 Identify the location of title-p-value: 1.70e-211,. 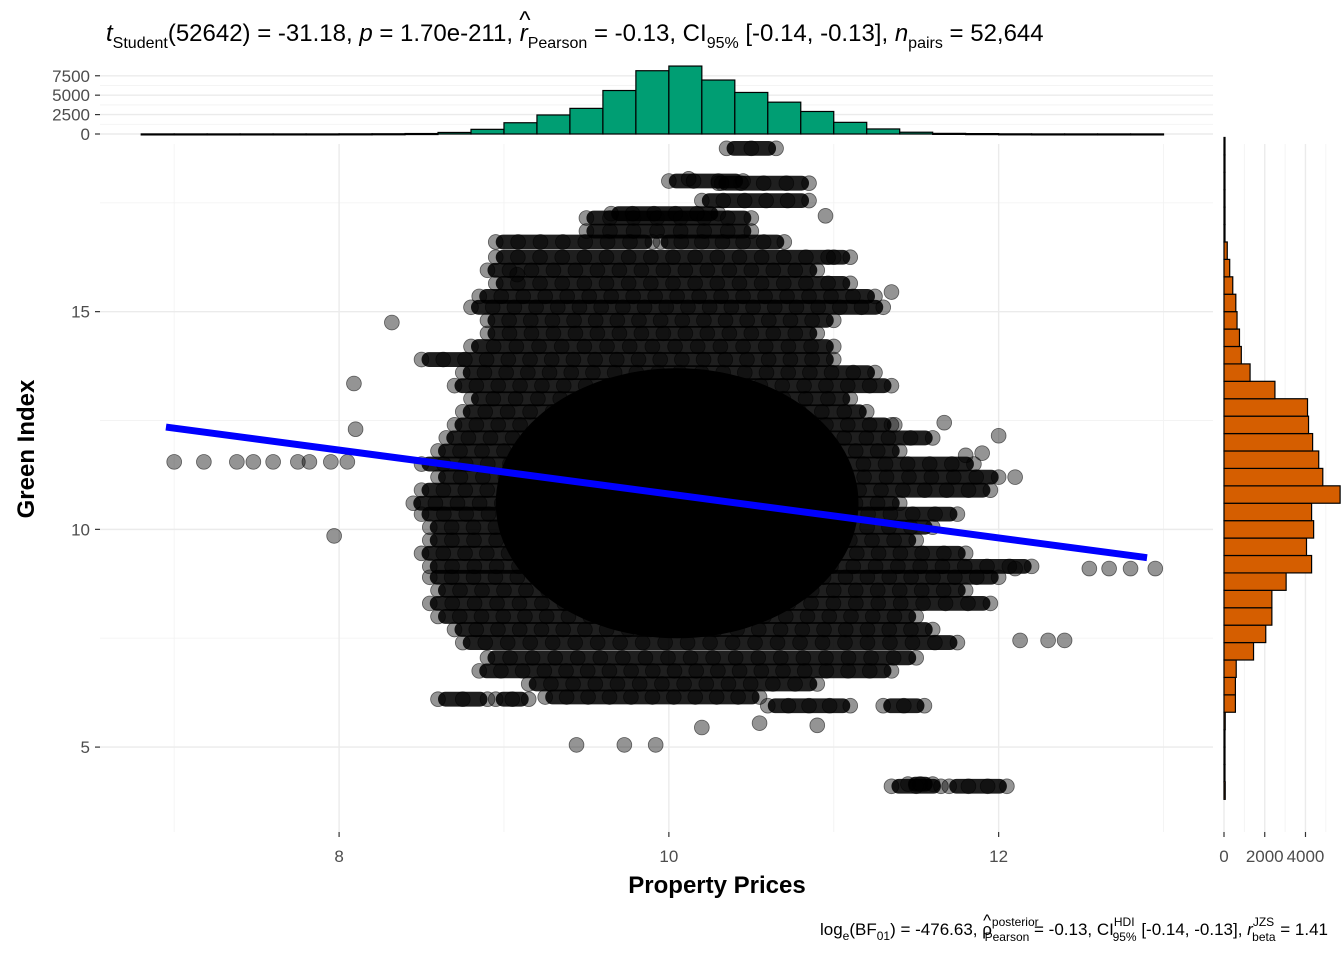
(460, 33).